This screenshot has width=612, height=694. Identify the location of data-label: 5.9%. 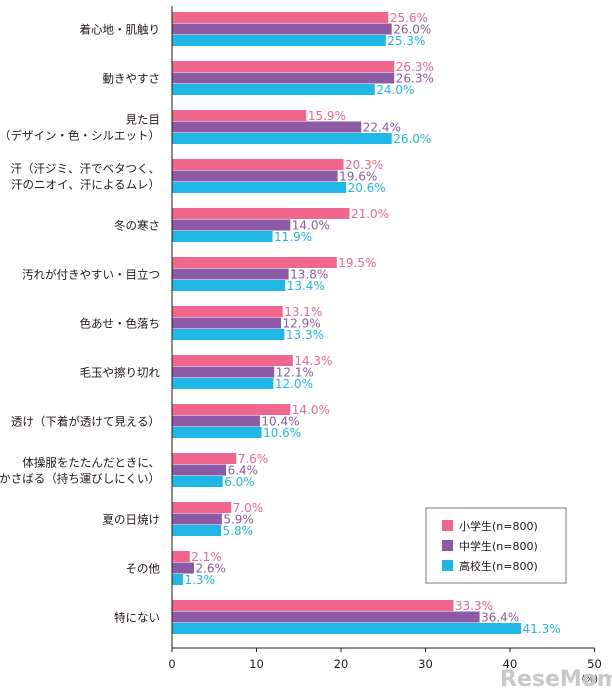
(238, 520).